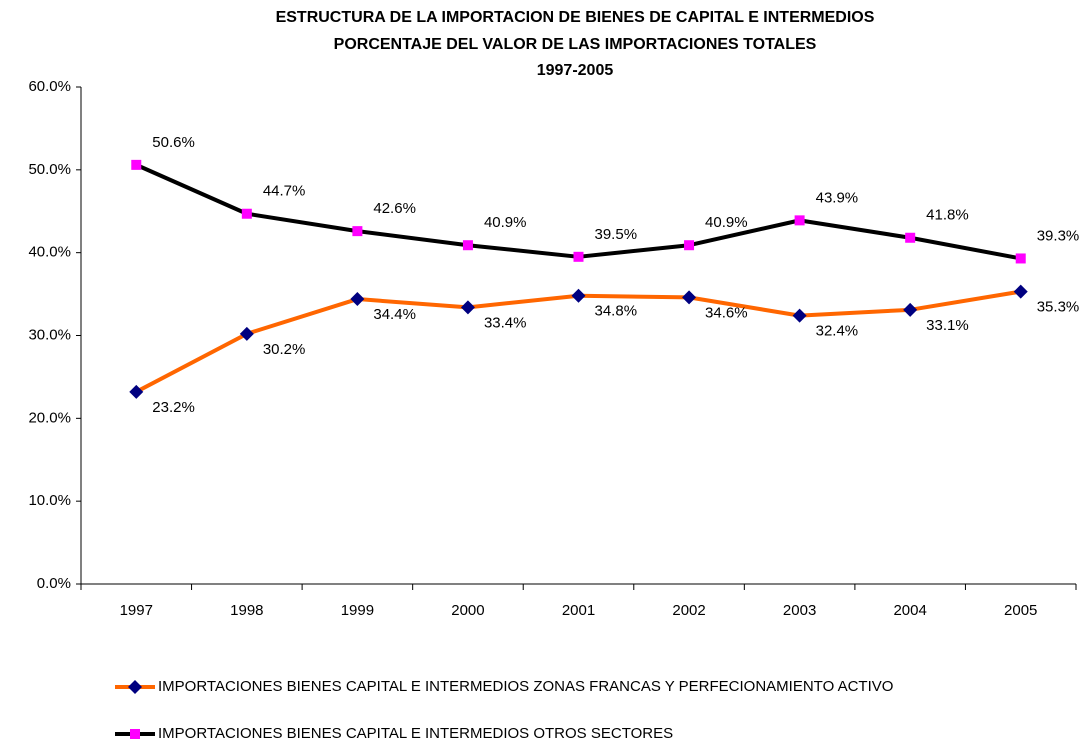  What do you see at coordinates (505, 322) in the screenshot?
I see `data-label: 33.4%` at bounding box center [505, 322].